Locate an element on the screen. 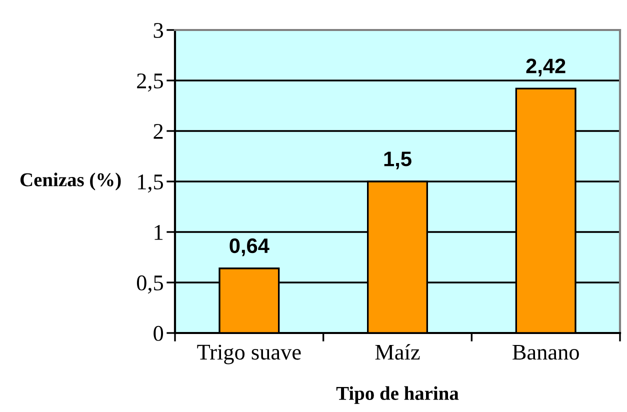 Image resolution: width=627 pixels, height=412 pixels. data-label: 2,42 is located at coordinates (546, 67).